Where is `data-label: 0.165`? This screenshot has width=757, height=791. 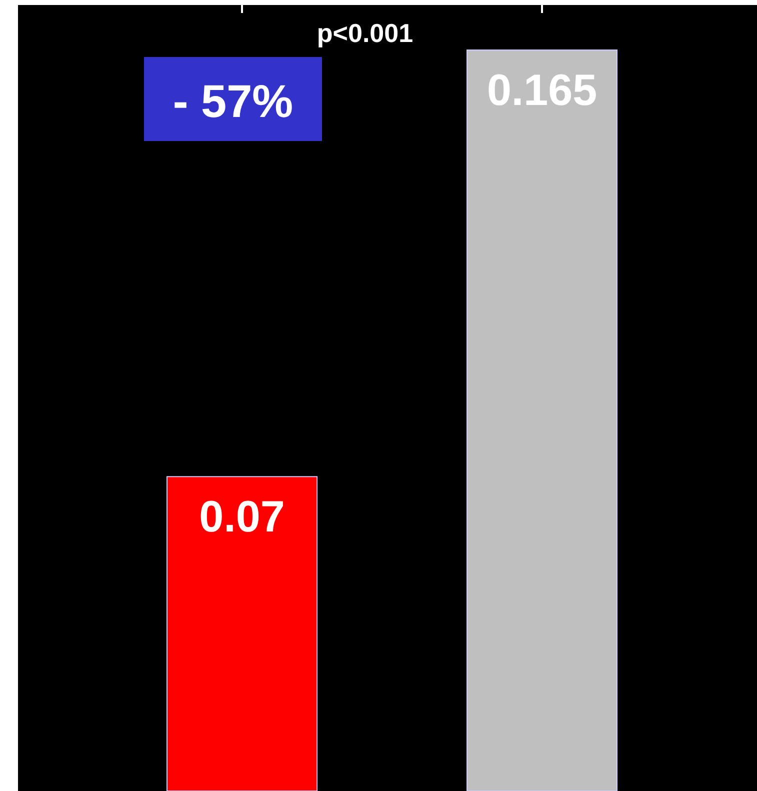
data-label: 0.165 is located at coordinates (542, 90).